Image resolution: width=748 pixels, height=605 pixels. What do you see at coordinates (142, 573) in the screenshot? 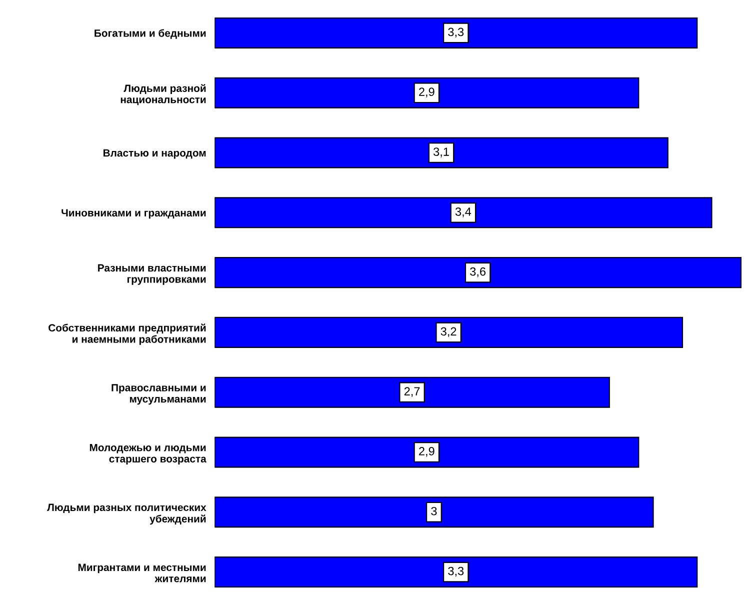
I see `y-tick-label: Мигрантами и местными жителями` at bounding box center [142, 573].